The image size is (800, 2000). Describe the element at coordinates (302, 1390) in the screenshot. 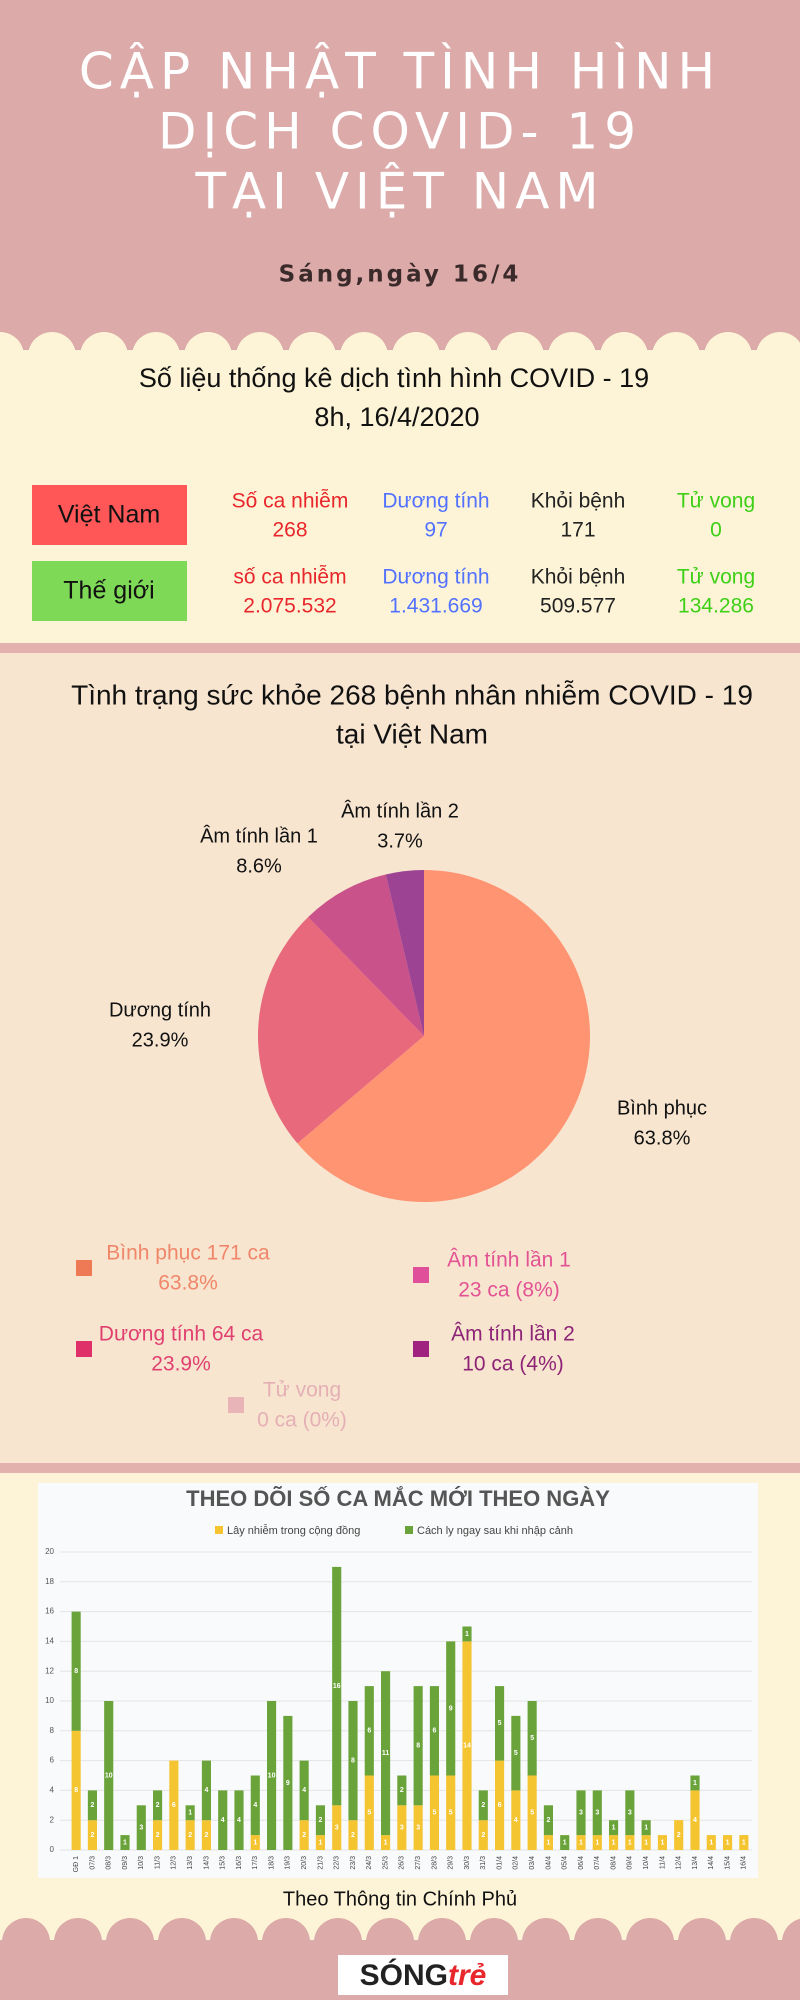

I see `legend-label: Tử vong` at that location.